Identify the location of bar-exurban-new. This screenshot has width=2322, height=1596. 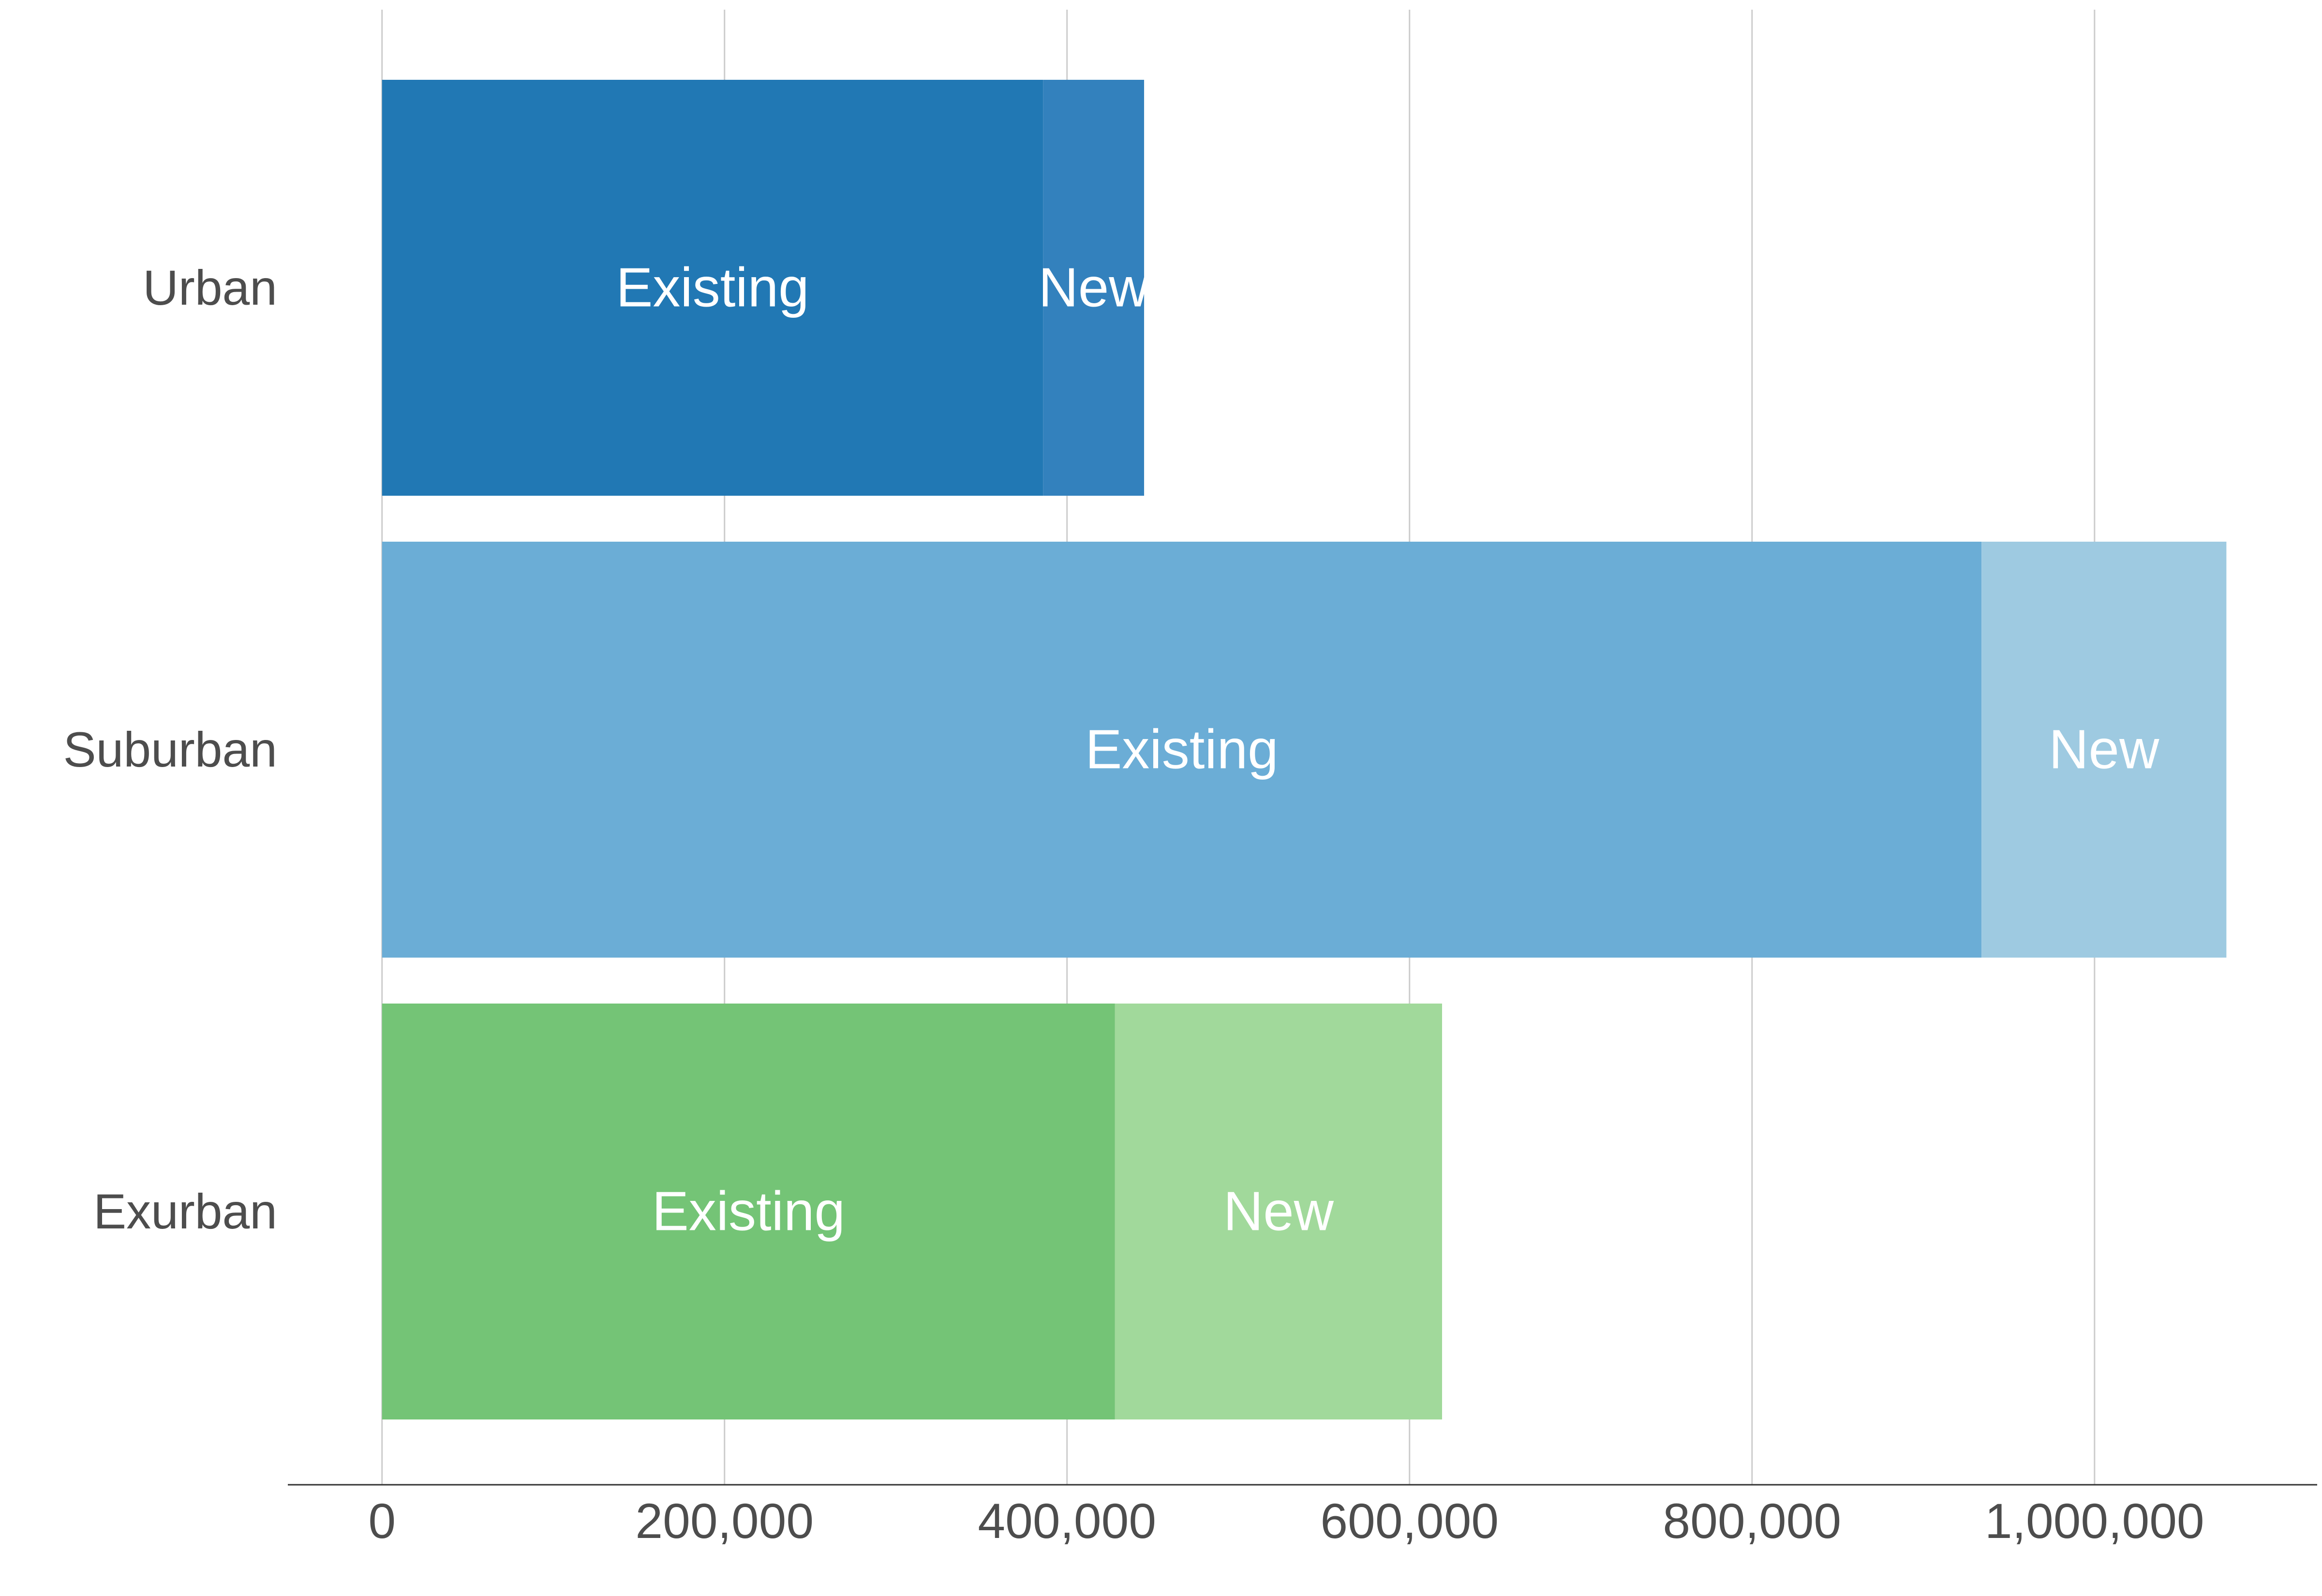
(1279, 1211).